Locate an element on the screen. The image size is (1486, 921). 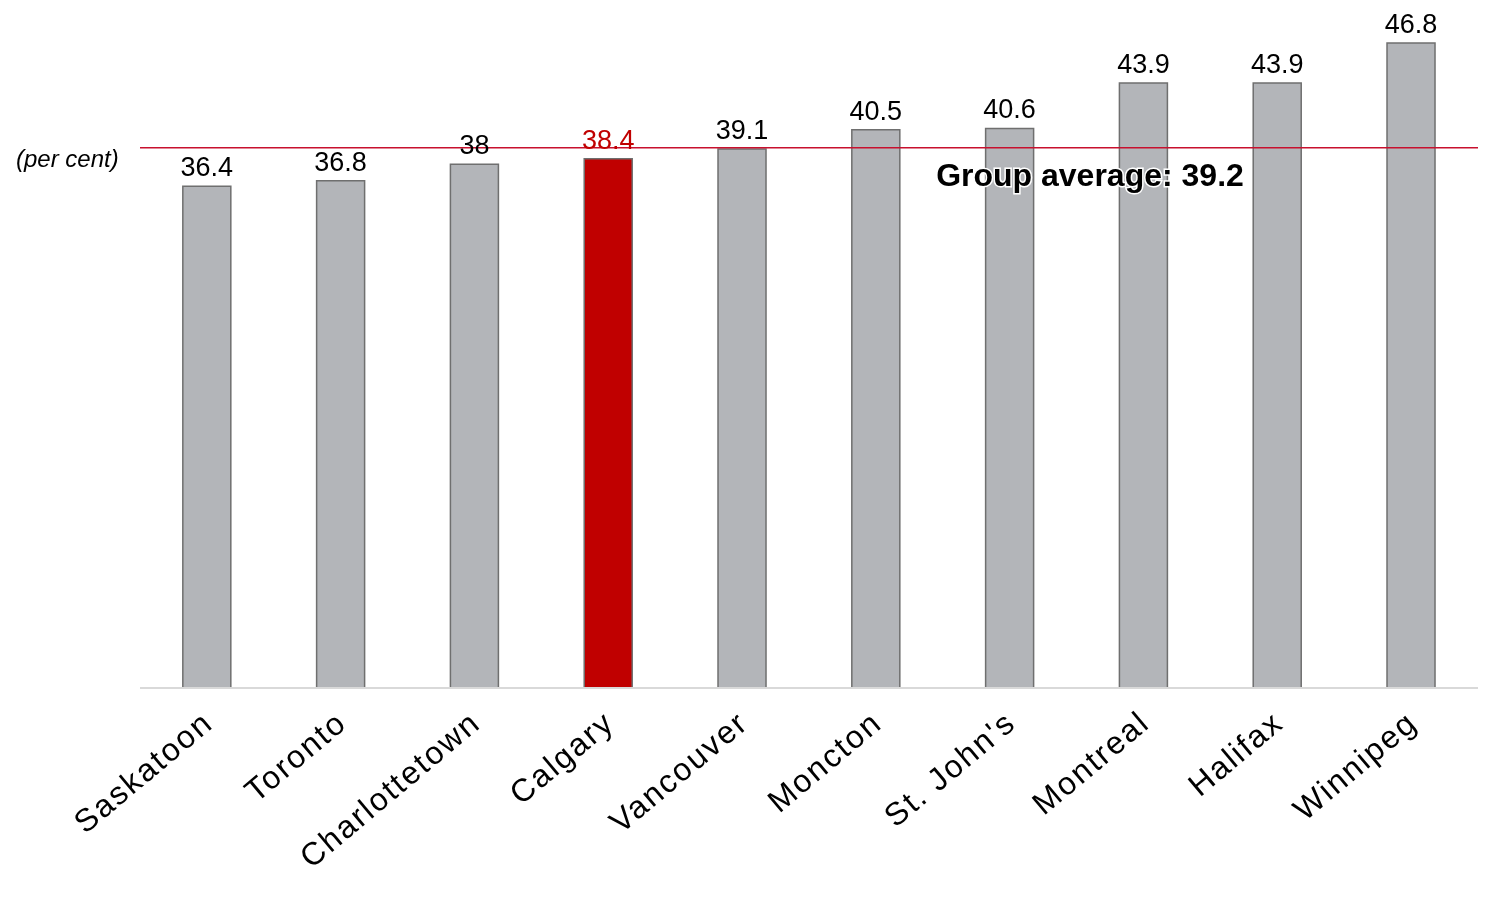
data-label: 40.5 is located at coordinates (876, 110).